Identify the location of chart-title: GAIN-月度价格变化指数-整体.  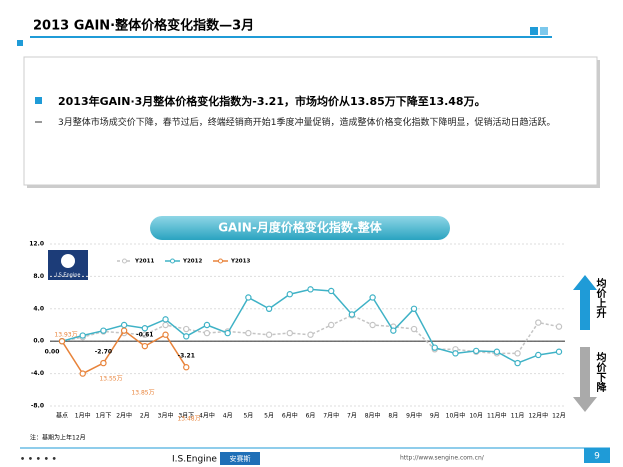
(300, 227).